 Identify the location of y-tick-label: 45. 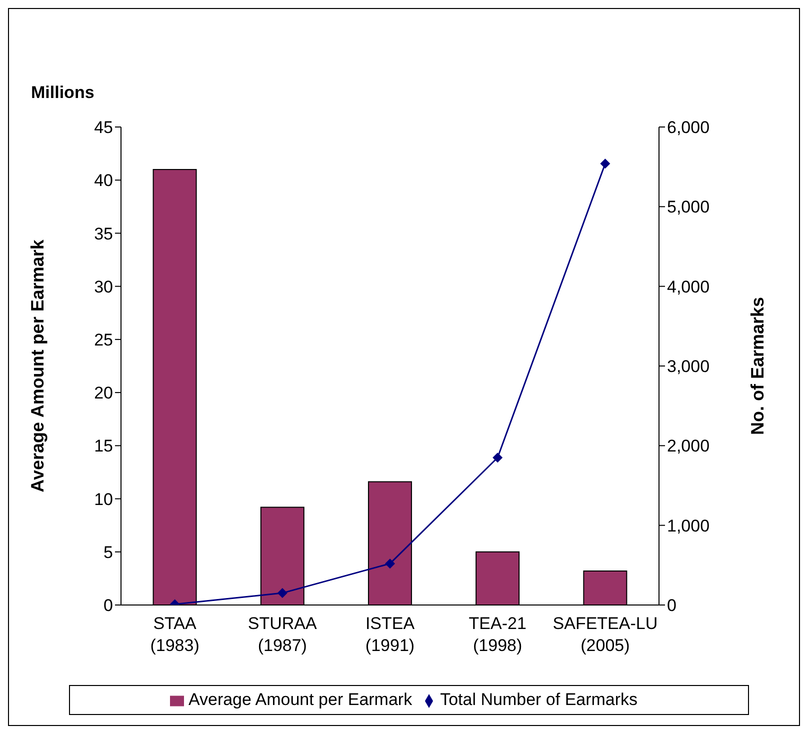
(103, 128).